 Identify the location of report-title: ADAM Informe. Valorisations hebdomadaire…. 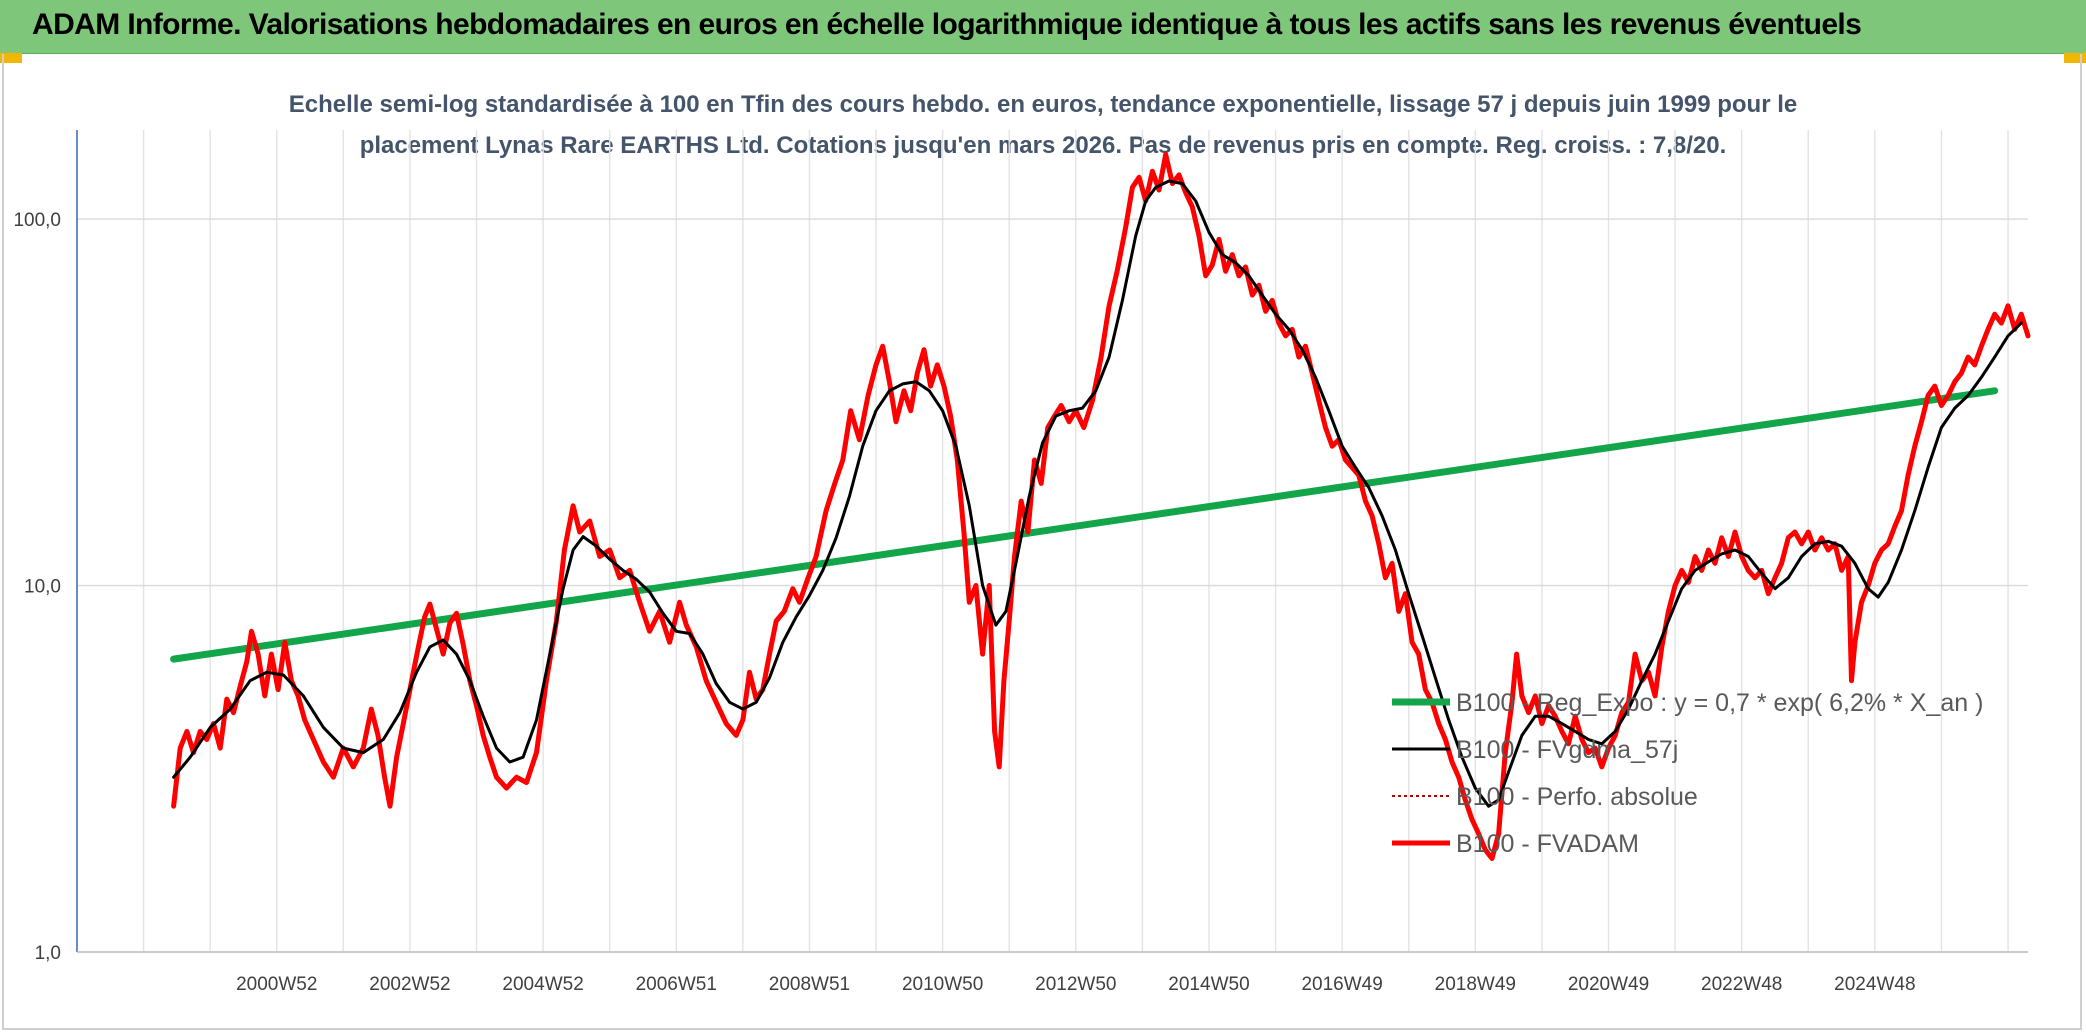
(947, 24).